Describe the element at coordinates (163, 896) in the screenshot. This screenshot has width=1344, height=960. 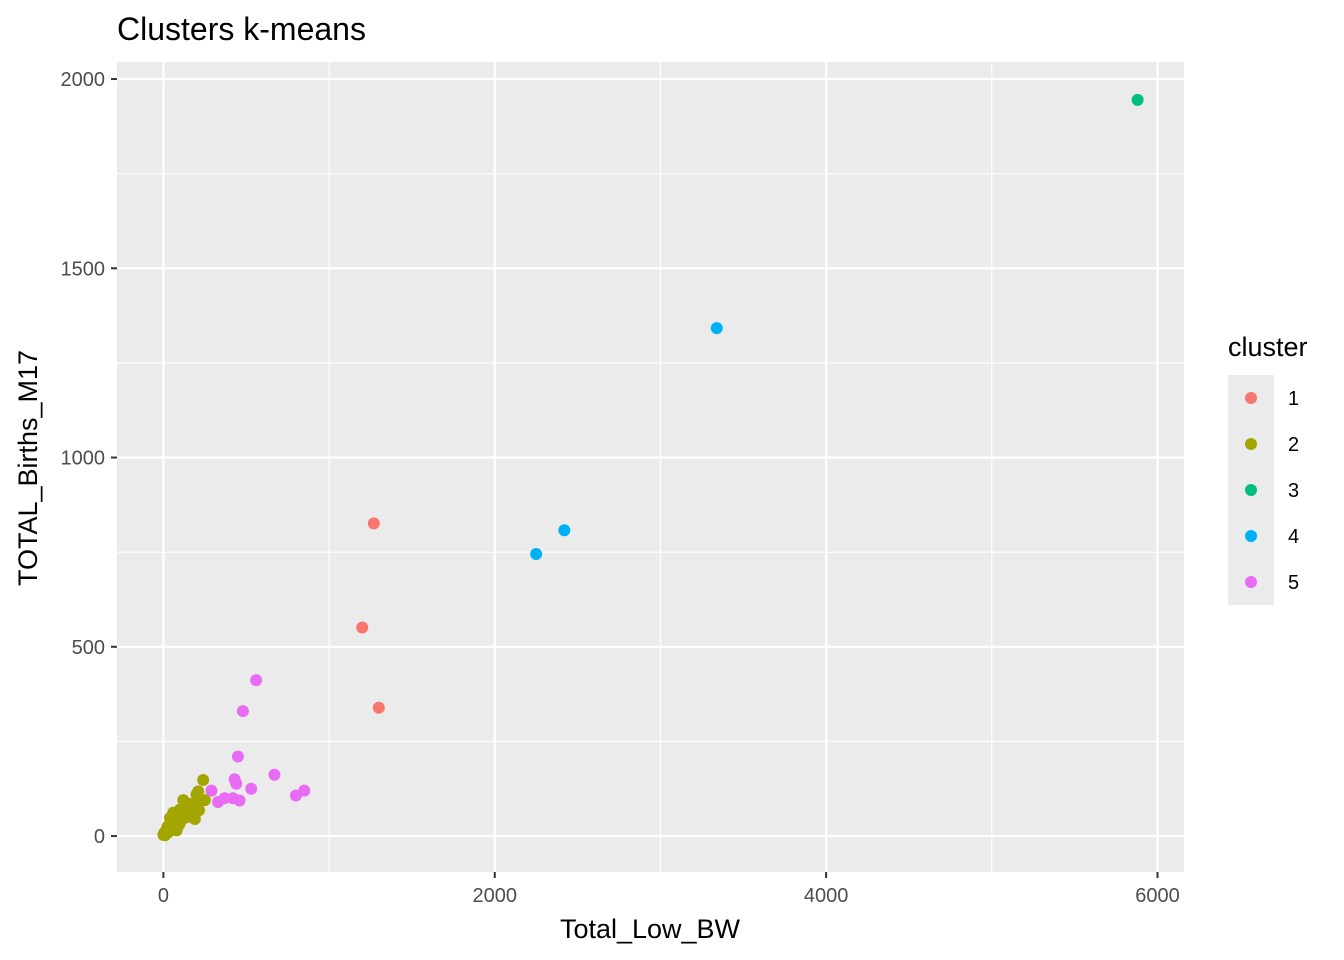
I see `x-tick-label: 0` at that location.